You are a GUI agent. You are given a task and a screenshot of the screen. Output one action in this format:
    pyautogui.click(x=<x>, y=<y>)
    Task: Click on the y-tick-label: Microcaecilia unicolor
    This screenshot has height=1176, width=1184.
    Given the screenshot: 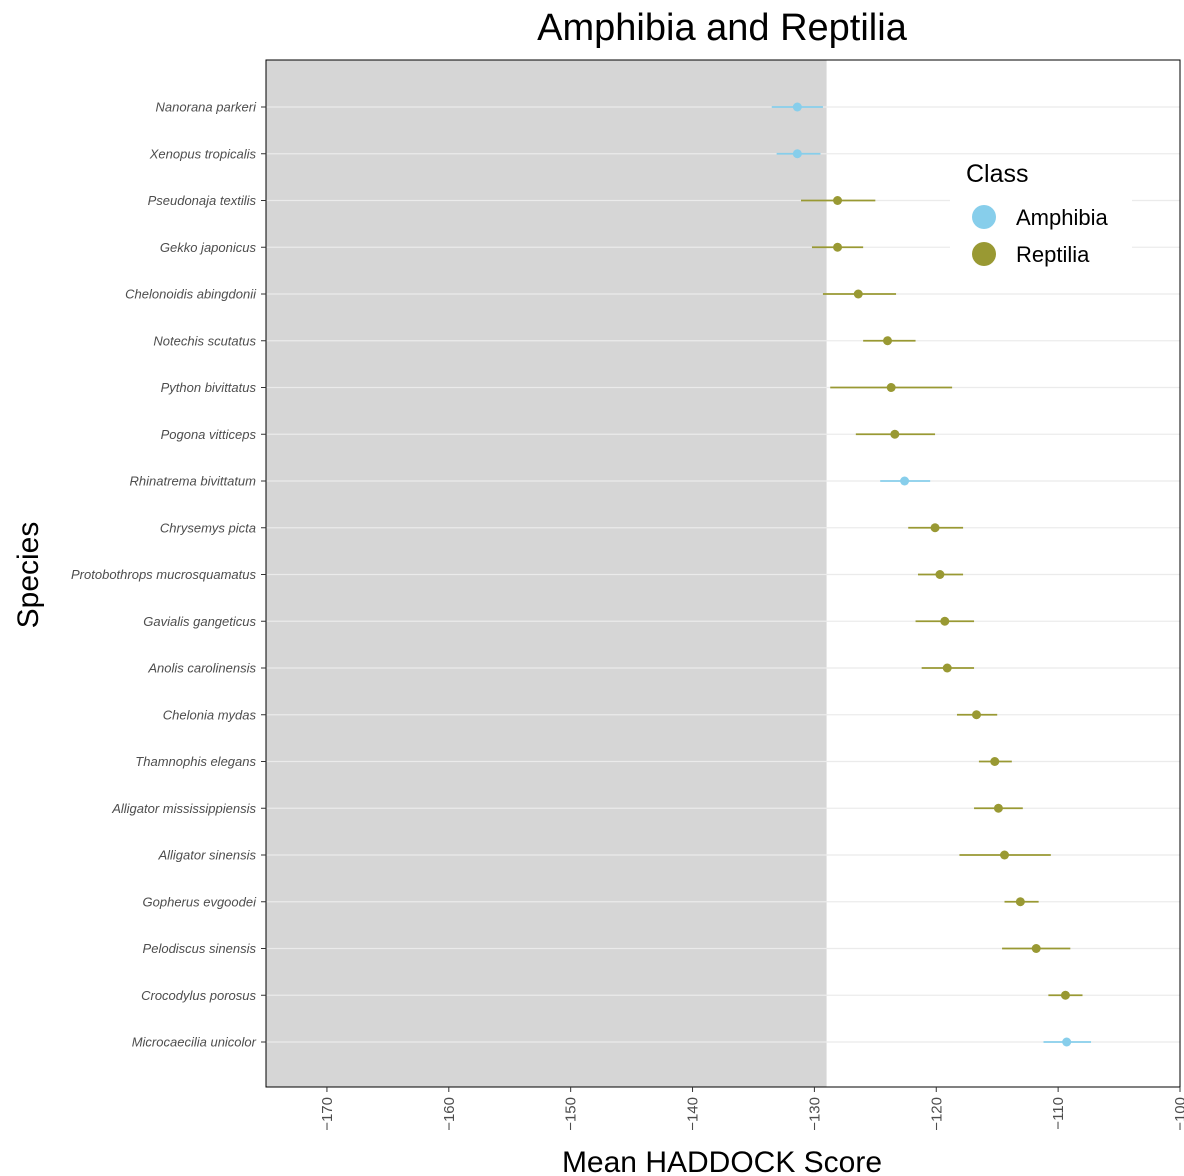 What is the action you would take?
    pyautogui.click(x=194, y=1042)
    